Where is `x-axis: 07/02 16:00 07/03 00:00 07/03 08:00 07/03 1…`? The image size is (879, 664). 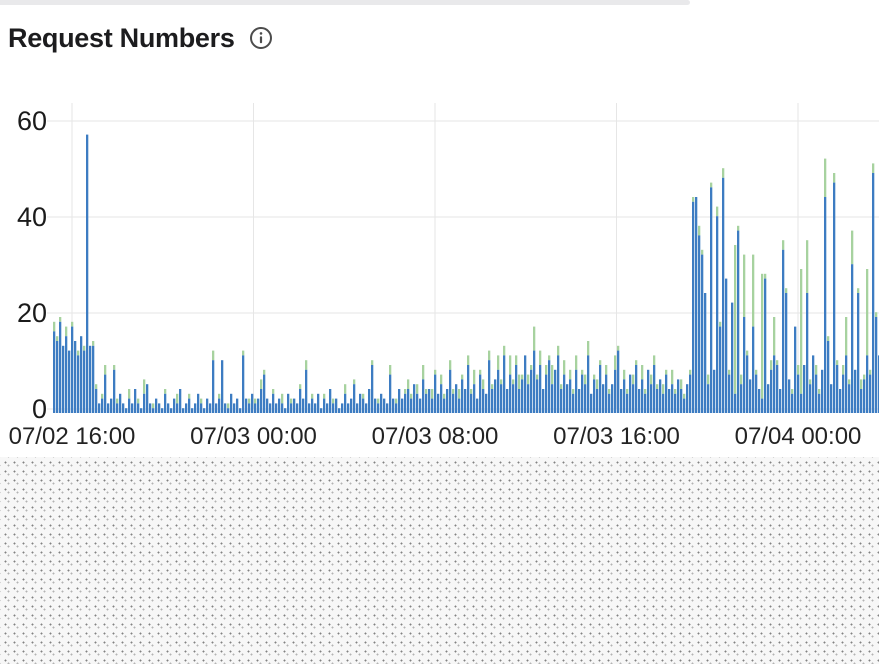 x-axis: 07/02 16:00 07/03 00:00 07/03 08:00 07/03 1… is located at coordinates (439, 437).